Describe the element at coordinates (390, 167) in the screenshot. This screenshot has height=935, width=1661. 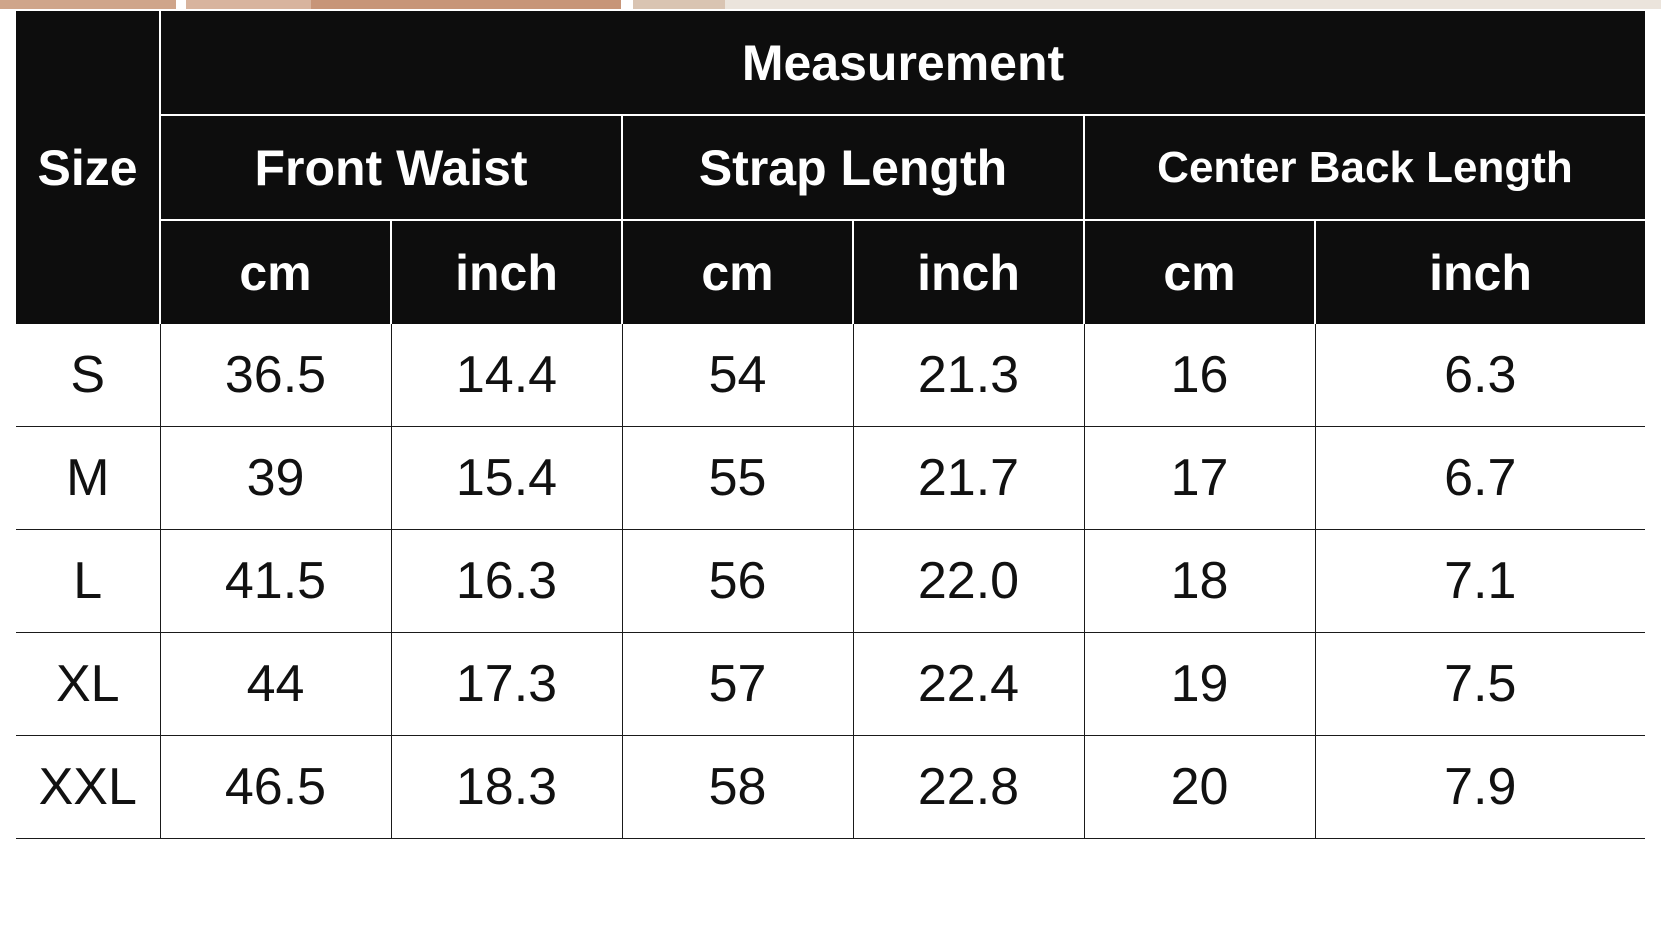
I see `front-waist-header: Front Waist` at that location.